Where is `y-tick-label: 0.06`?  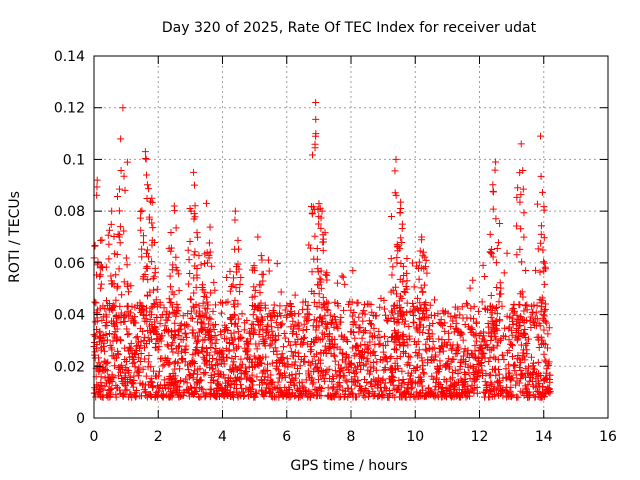 y-tick-label: 0.06 is located at coordinates (69, 264).